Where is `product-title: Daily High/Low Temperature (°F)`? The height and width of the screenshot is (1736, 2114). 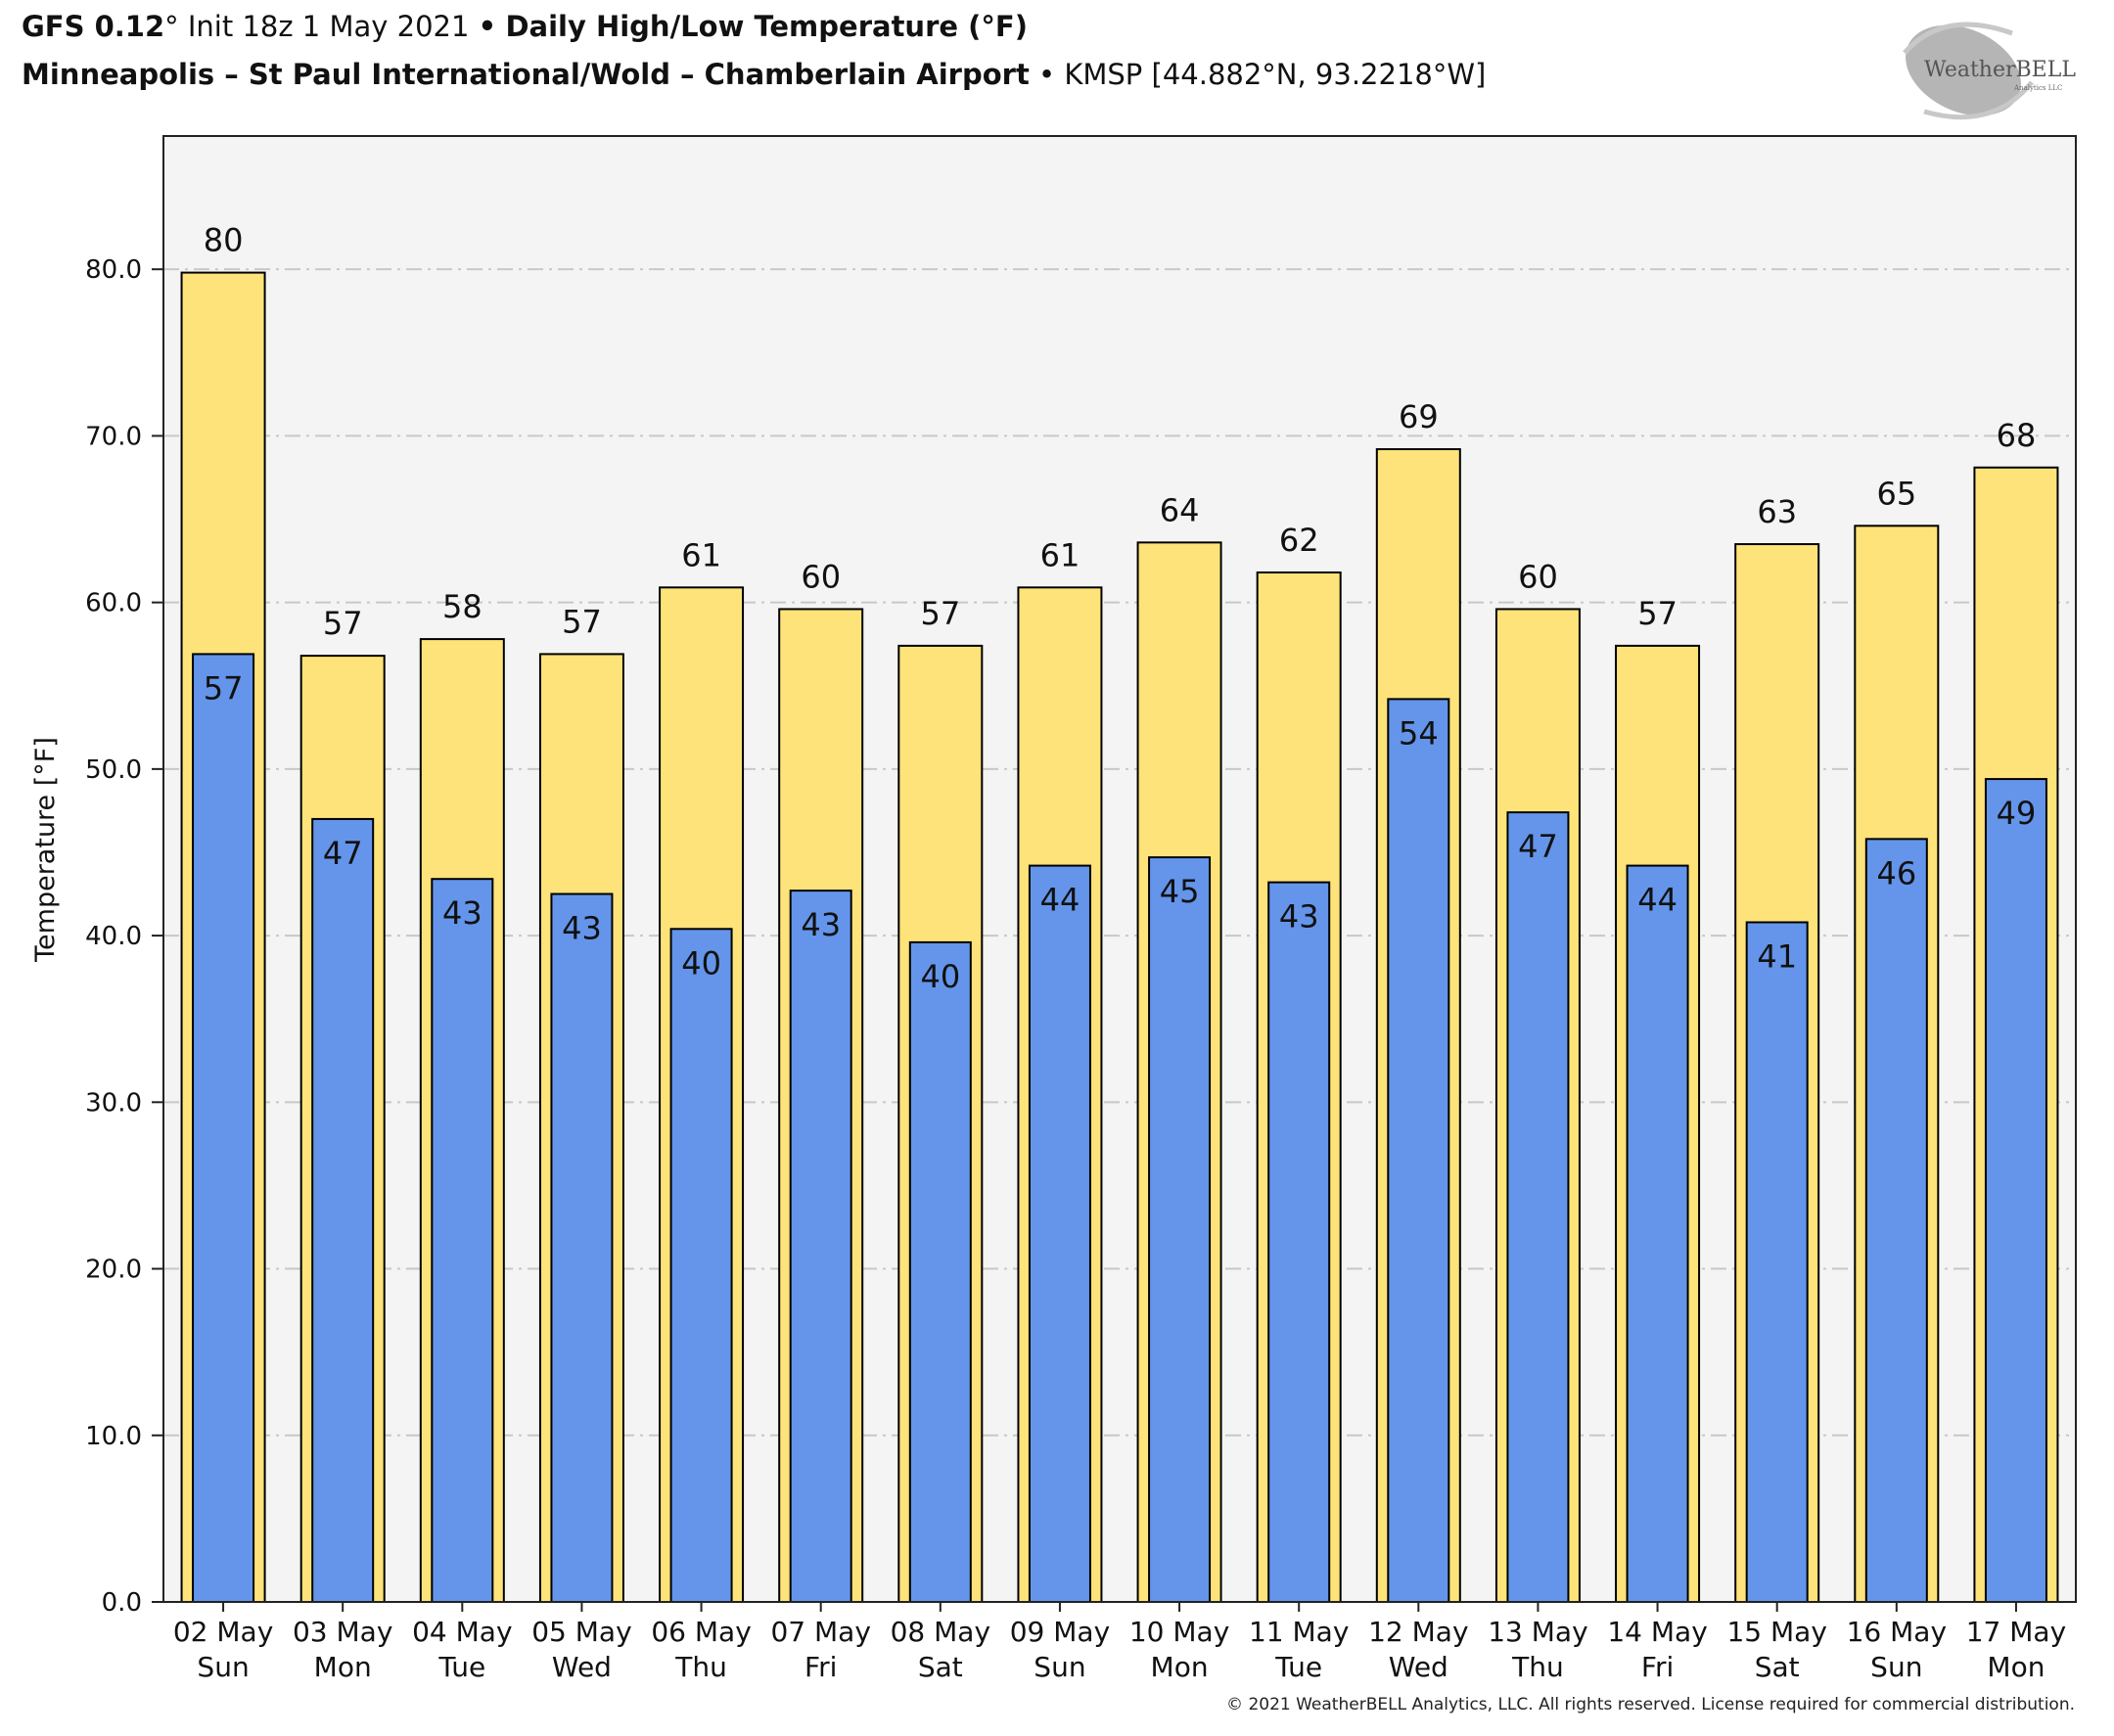 product-title: Daily High/Low Temperature (°F) is located at coordinates (766, 26).